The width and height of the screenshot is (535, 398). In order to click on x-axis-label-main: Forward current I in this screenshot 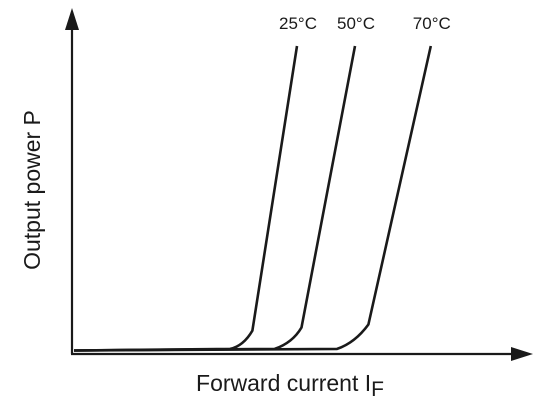, I will do `click(283, 383)`.